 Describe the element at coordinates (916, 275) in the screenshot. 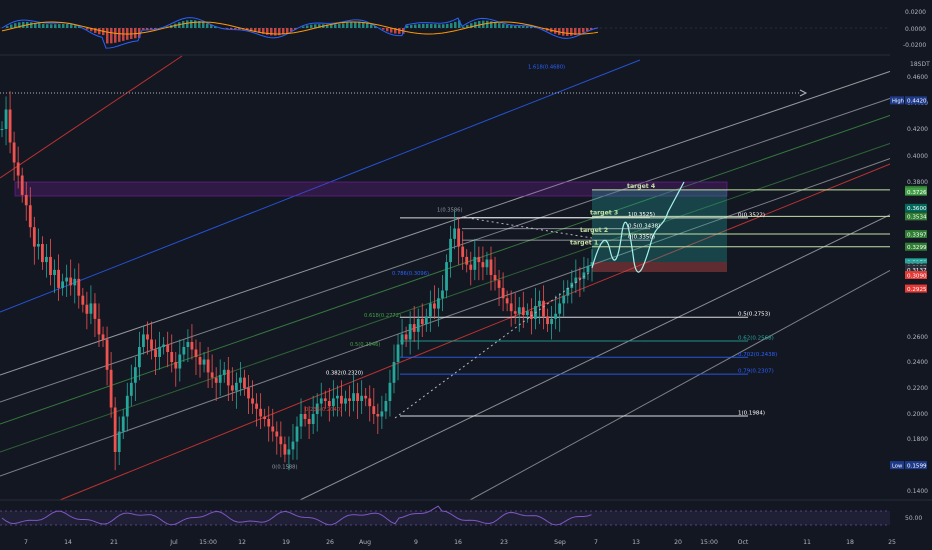

I see `price-badge: 0.3090` at that location.